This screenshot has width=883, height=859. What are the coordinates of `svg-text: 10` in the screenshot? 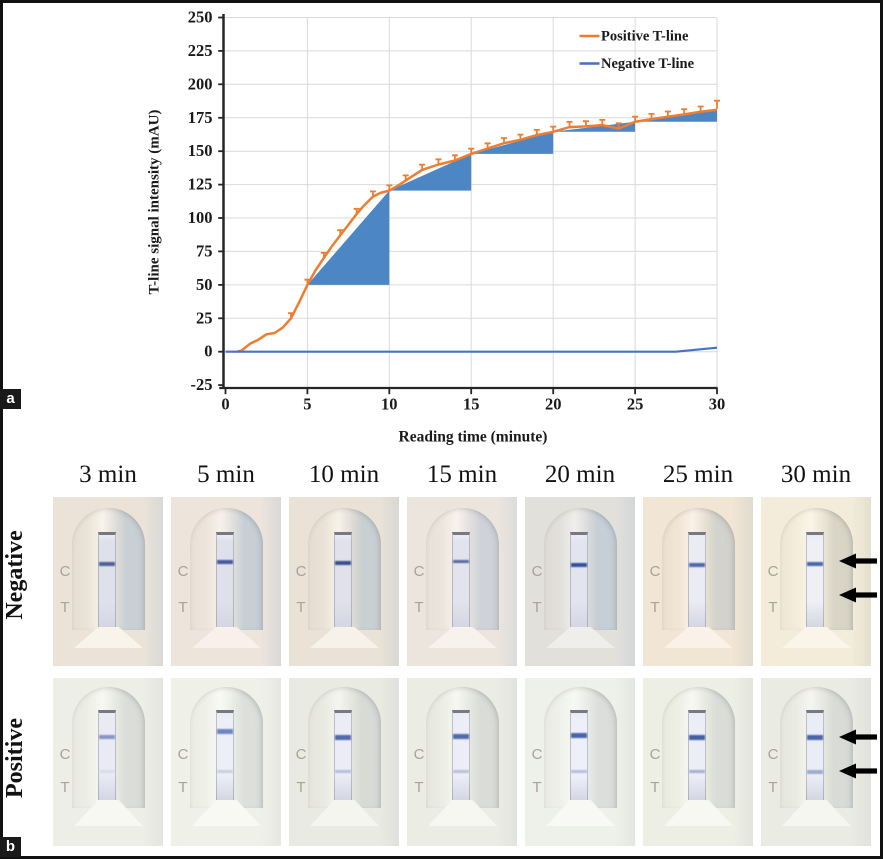 It's located at (389, 404).